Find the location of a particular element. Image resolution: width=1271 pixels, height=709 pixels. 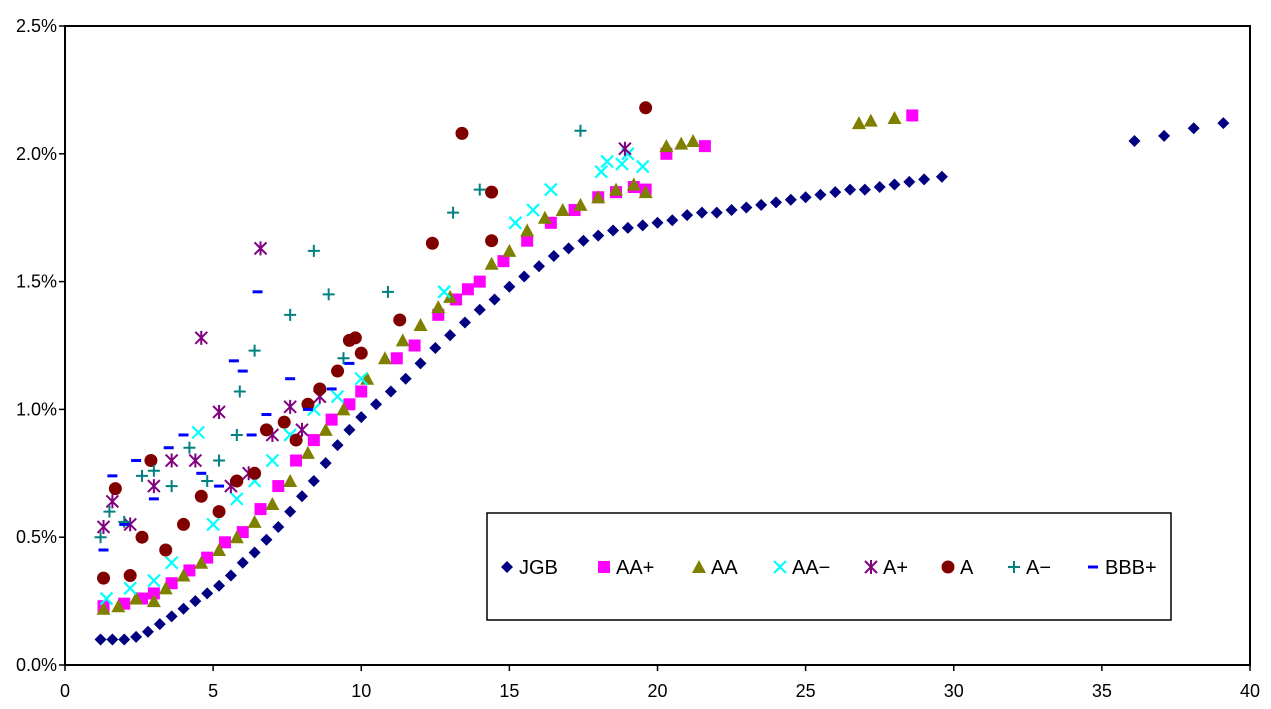

legend-label: BBB+ is located at coordinates (1131, 568).